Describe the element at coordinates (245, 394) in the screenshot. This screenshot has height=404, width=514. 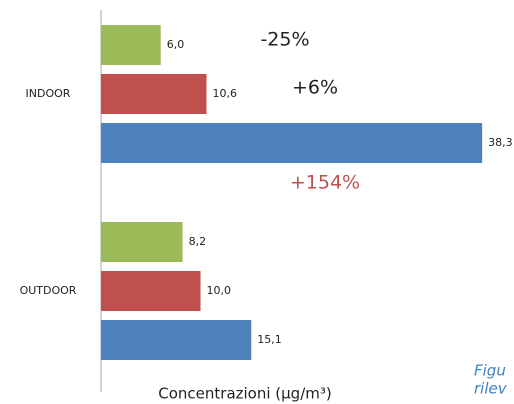
I see `x-axis-label: Concentrazioni (µg/m³)` at that location.